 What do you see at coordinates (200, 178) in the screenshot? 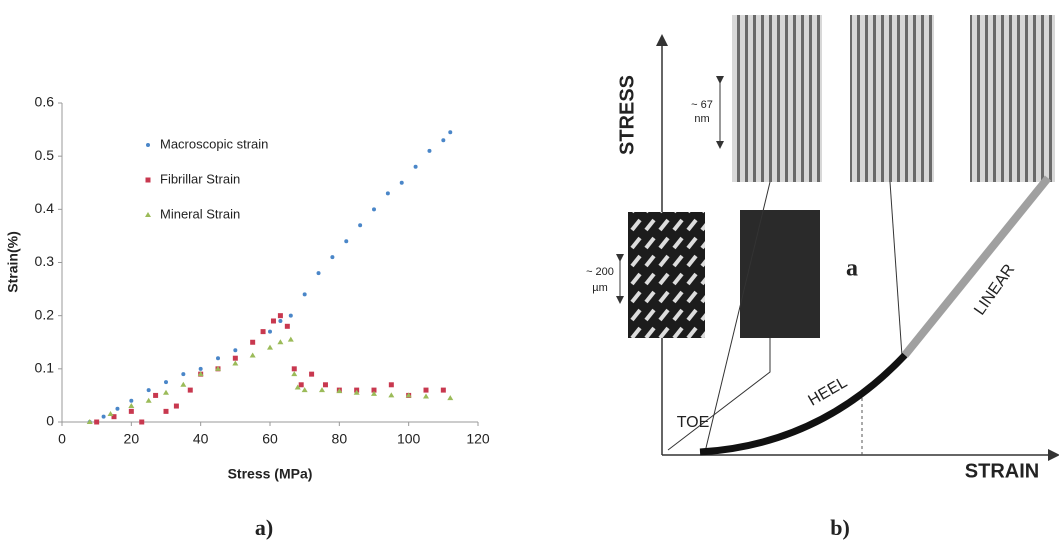
I see `legend-label: Fibrillar Strain` at bounding box center [200, 178].